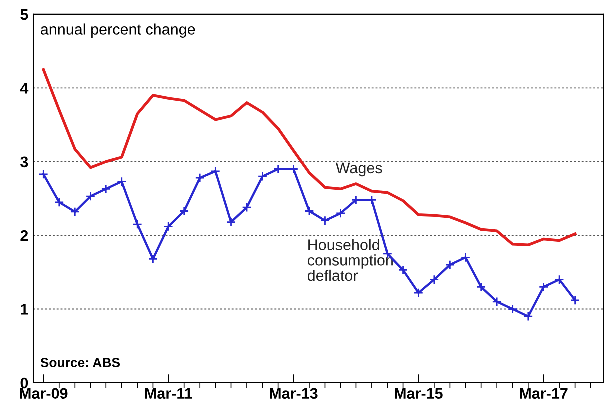 This screenshot has height=414, width=610. Describe the element at coordinates (24, 309) in the screenshot. I see `y-tick-label: 1` at that location.